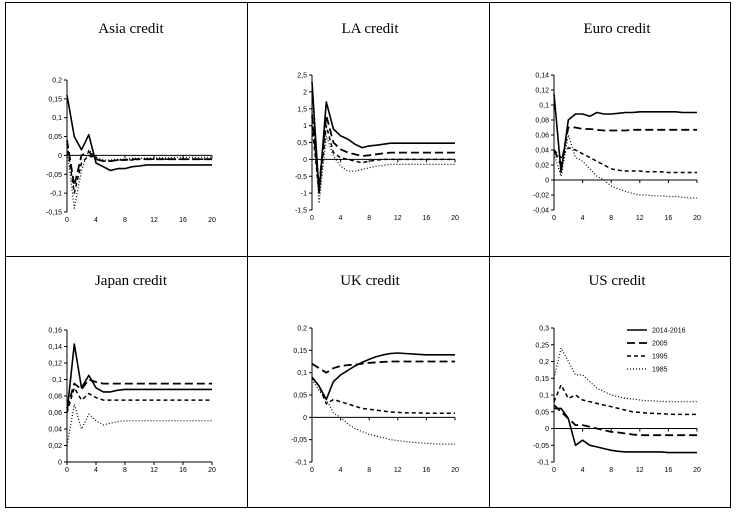 This screenshot has height=513, width=736. I want to click on legend-label: 1995, so click(660, 357).